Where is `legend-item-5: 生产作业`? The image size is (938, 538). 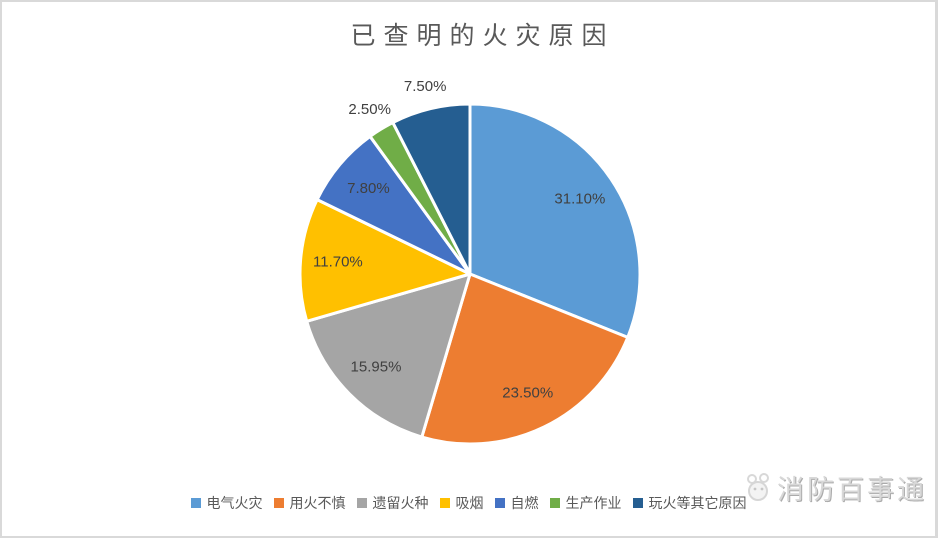 legend-item-5: 生产作业 is located at coordinates (585, 503).